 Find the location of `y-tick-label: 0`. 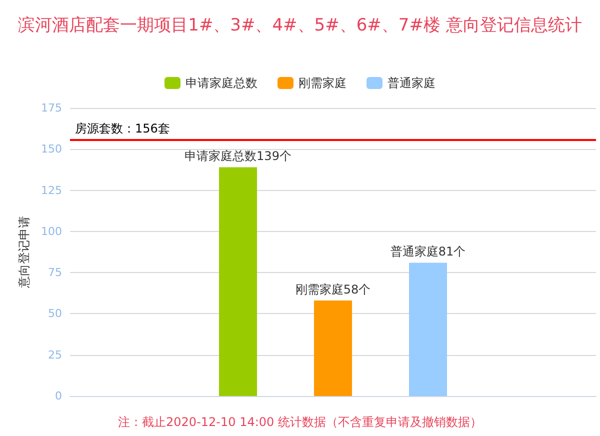

y-tick-label: 0 is located at coordinates (58, 396).